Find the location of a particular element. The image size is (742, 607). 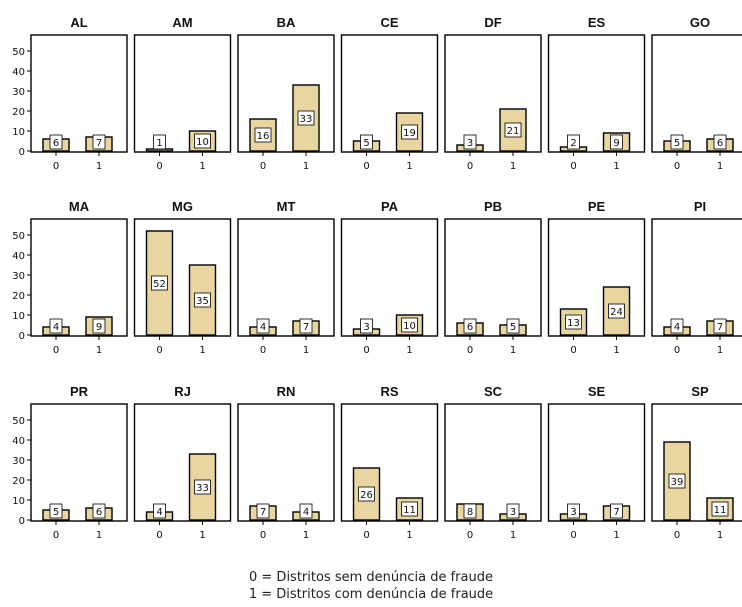

panel-title: RN is located at coordinates (286, 391).